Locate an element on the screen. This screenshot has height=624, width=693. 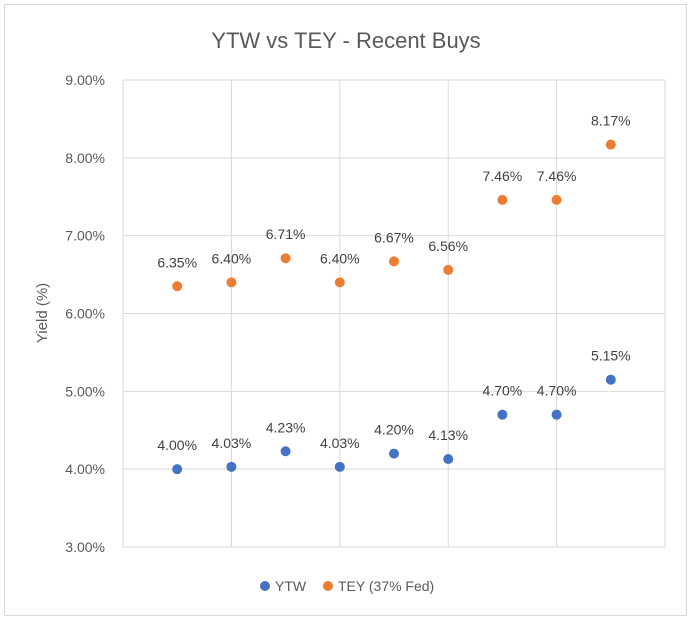
y-axis-label: Yield (%) is located at coordinates (42, 313).